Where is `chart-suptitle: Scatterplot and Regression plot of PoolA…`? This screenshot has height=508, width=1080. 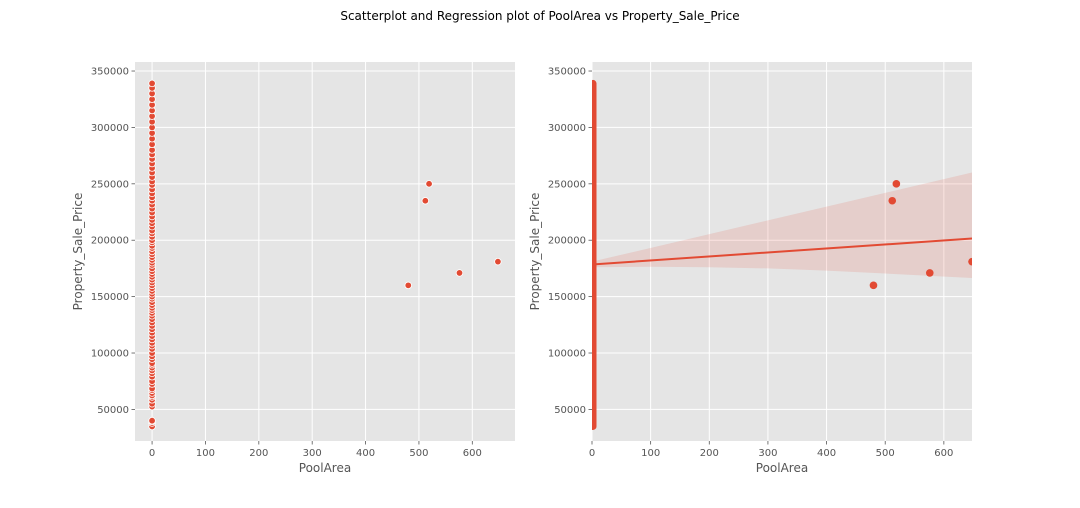
chart-suptitle: Scatterplot and Regression plot of PoolA… is located at coordinates (539, 16).